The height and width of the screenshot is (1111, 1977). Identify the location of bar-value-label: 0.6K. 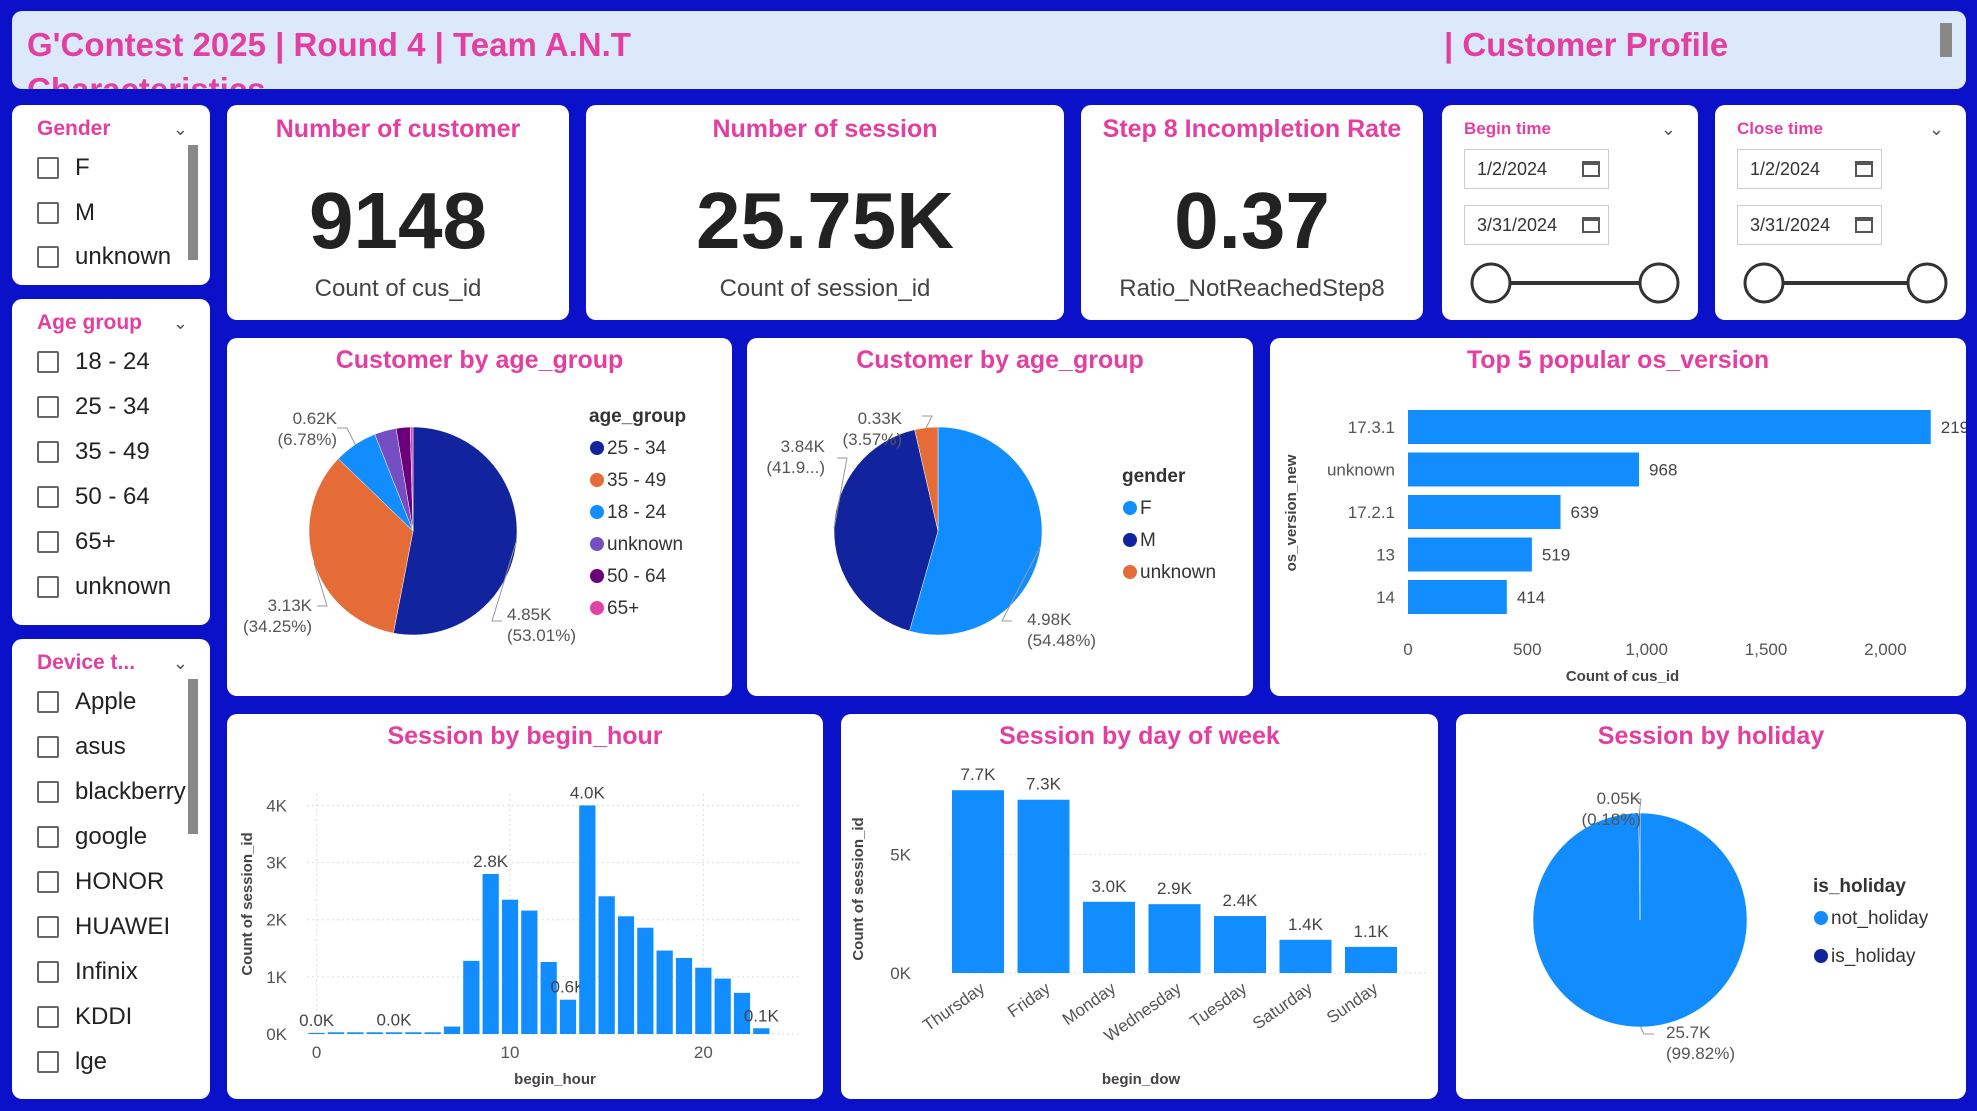
(569, 987).